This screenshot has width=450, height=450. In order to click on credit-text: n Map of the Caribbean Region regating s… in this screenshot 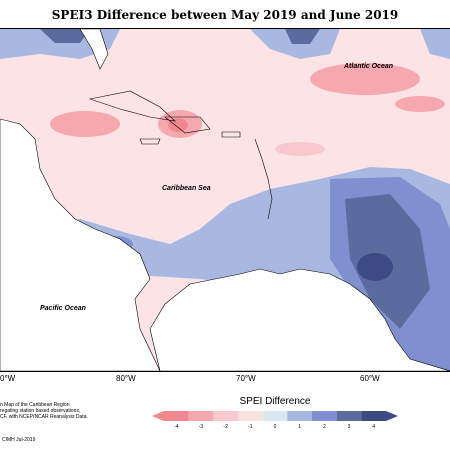, I will do `click(44, 411)`.